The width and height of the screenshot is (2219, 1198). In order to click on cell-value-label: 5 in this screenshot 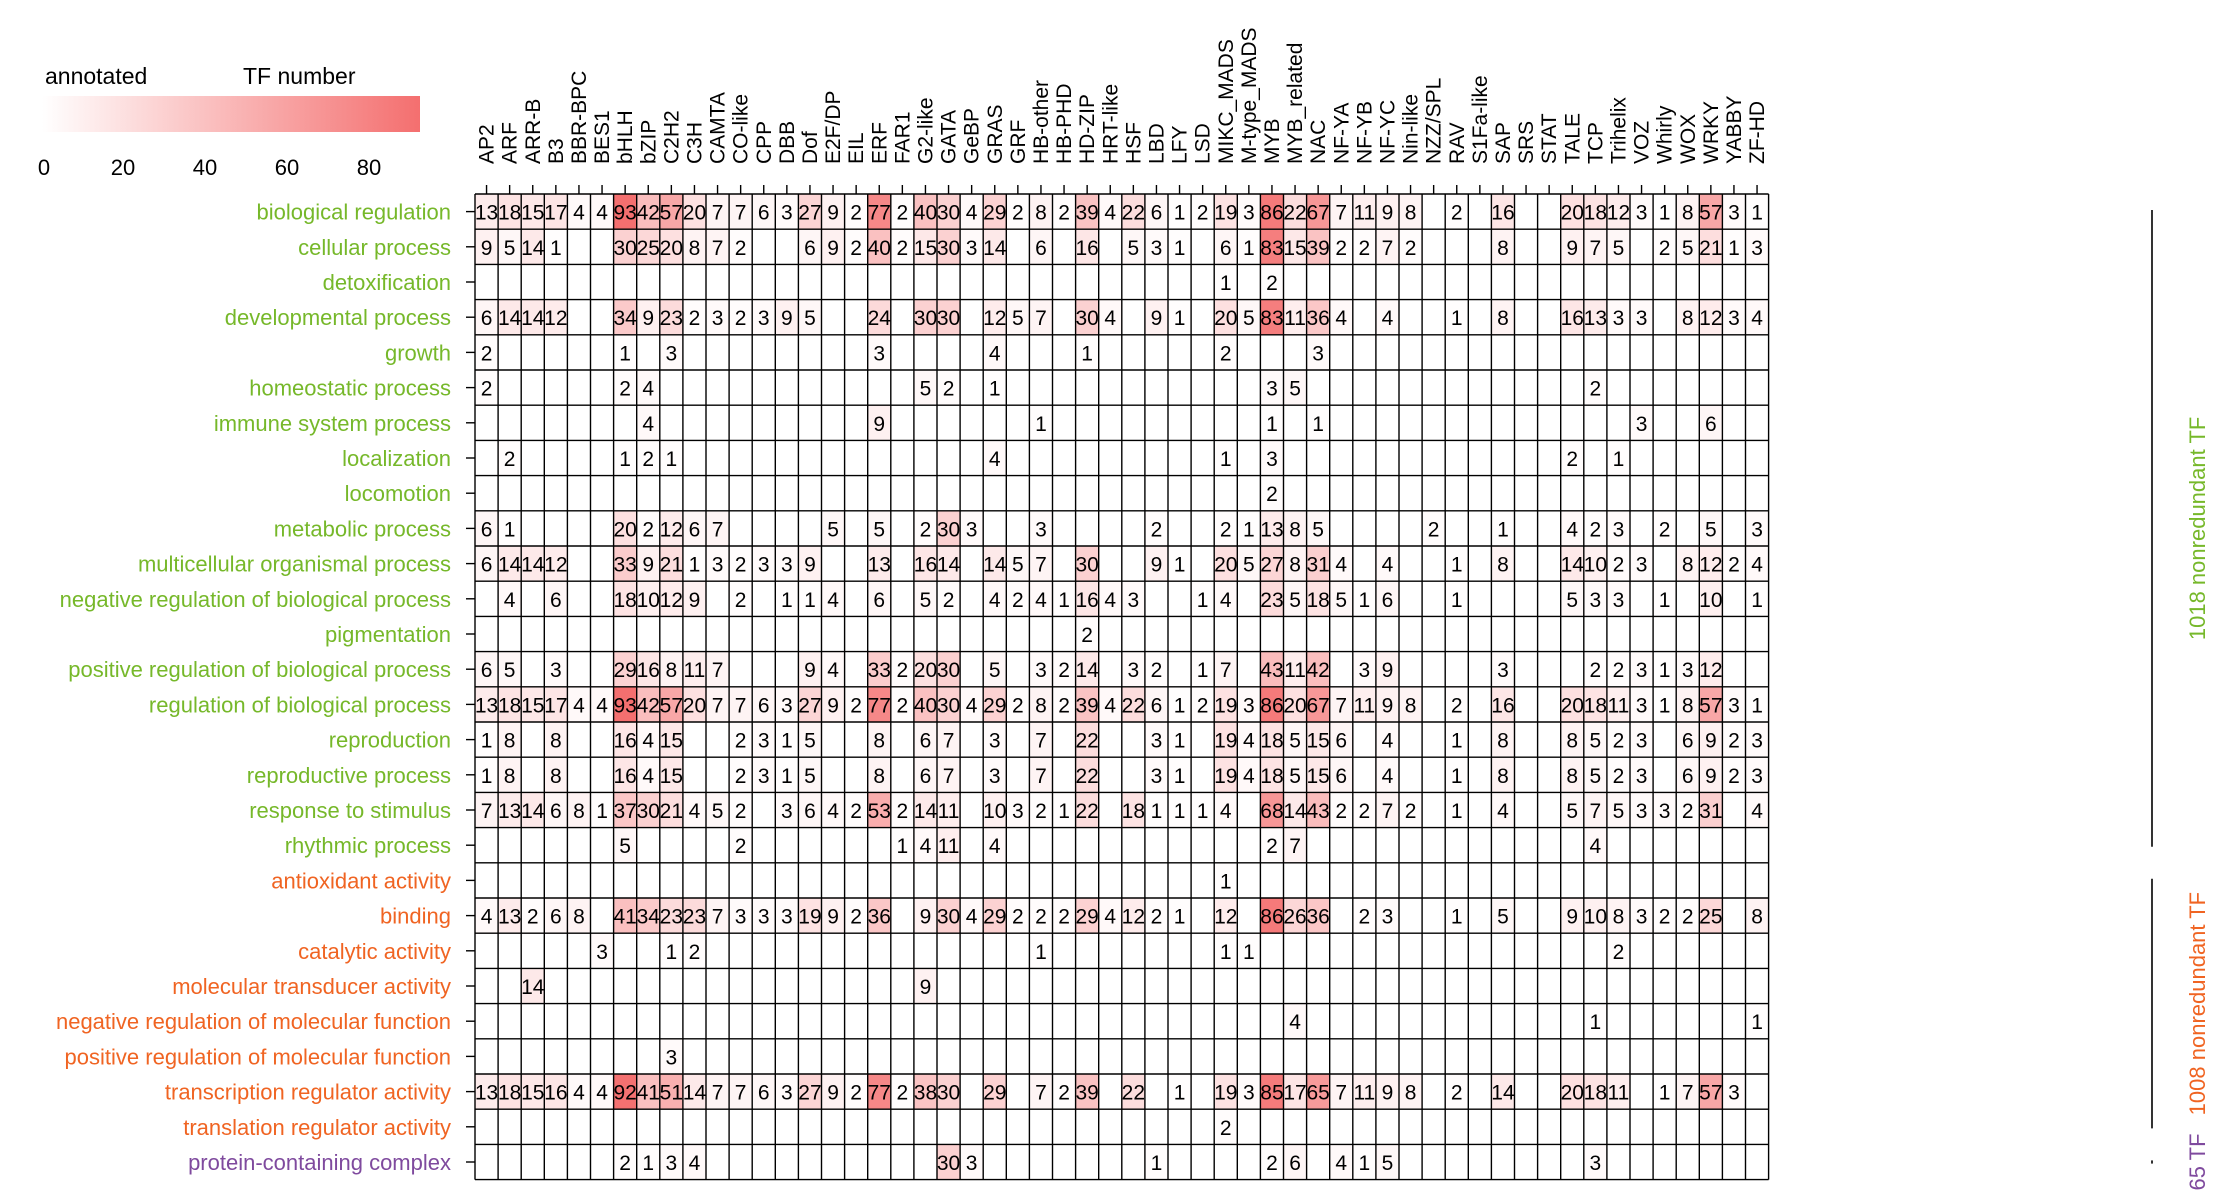, I will do `click(1572, 600)`.